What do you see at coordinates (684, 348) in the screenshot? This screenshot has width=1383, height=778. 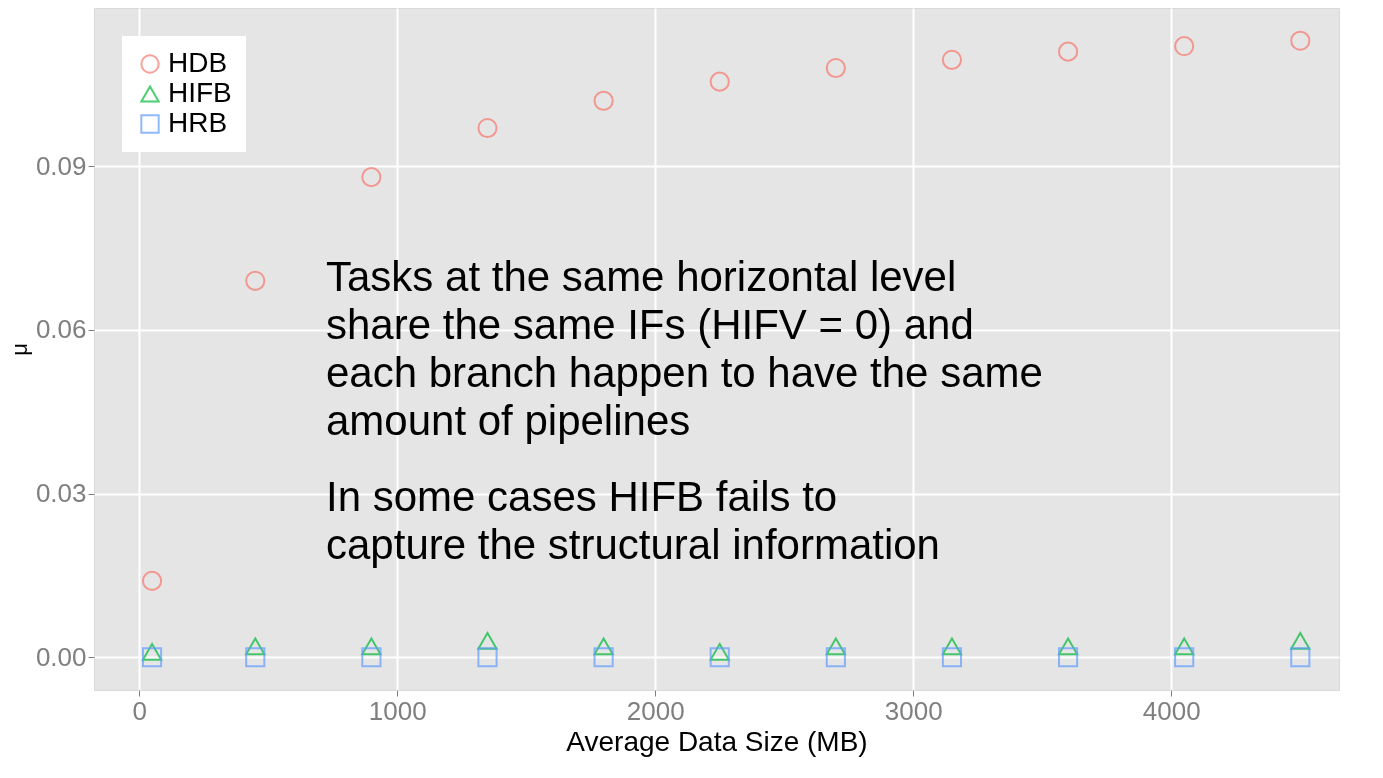 I see `annotation: Tasks at the same horizontal level share the same IFs (HIFV = 0) and each branch happen to have the same amount of pipelines` at bounding box center [684, 348].